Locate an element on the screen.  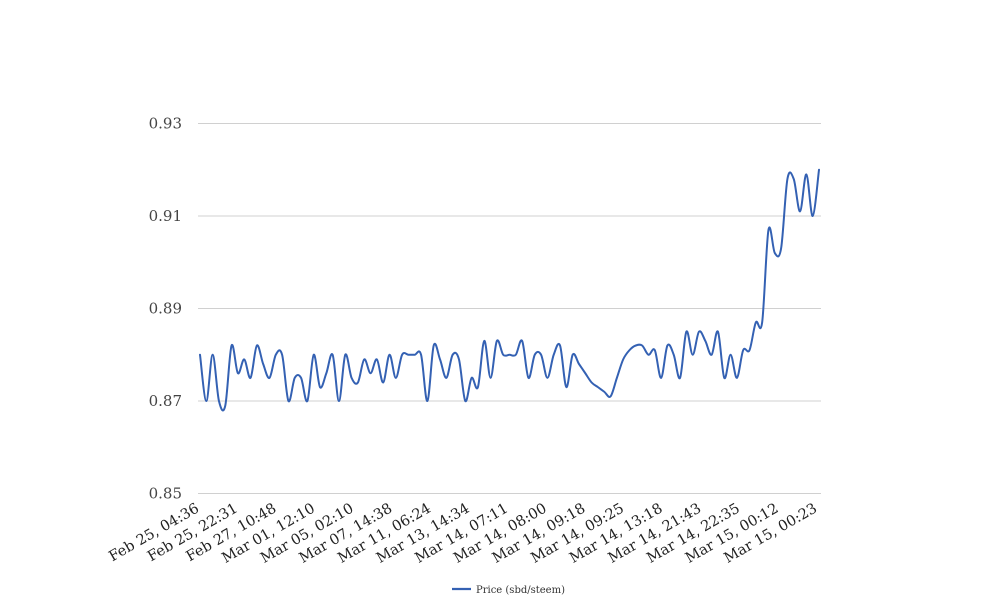
y-tick-label: 0.91 is located at coordinates (165, 216).